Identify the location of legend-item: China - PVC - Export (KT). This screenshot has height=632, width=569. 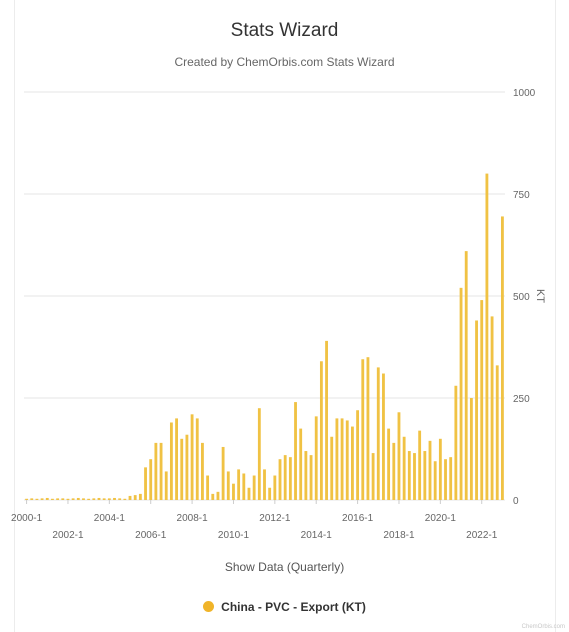
(284, 607).